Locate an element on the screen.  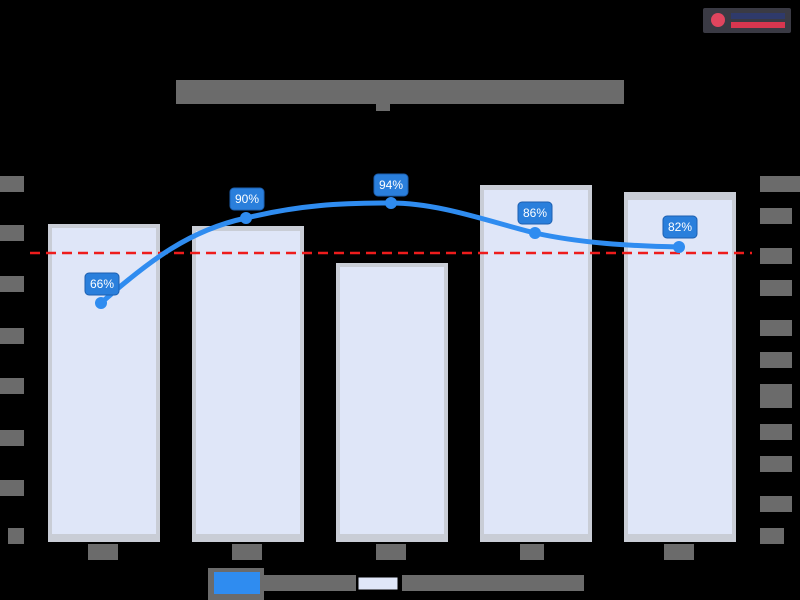
svg-text: 82% is located at coordinates (680, 227).